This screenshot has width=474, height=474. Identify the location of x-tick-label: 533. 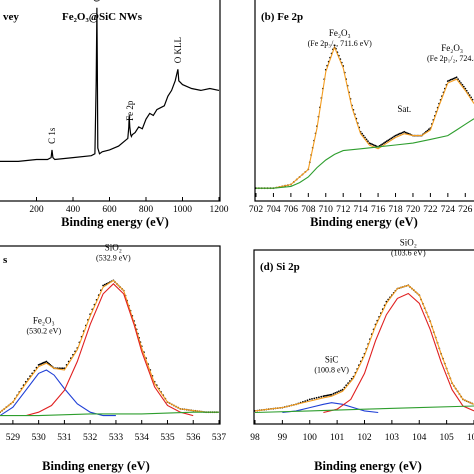
(116, 438).